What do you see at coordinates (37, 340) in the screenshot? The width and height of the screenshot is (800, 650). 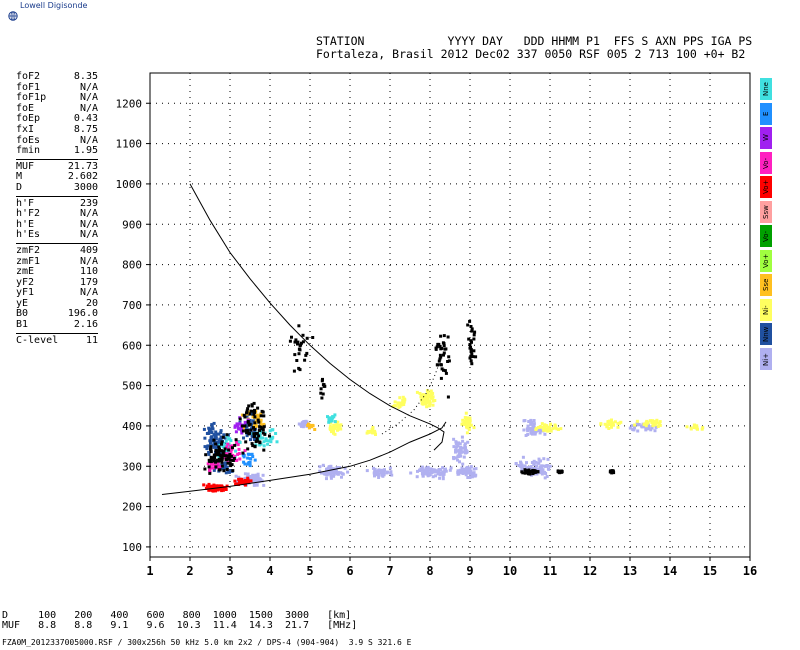 I see `param-name: C-level` at bounding box center [37, 340].